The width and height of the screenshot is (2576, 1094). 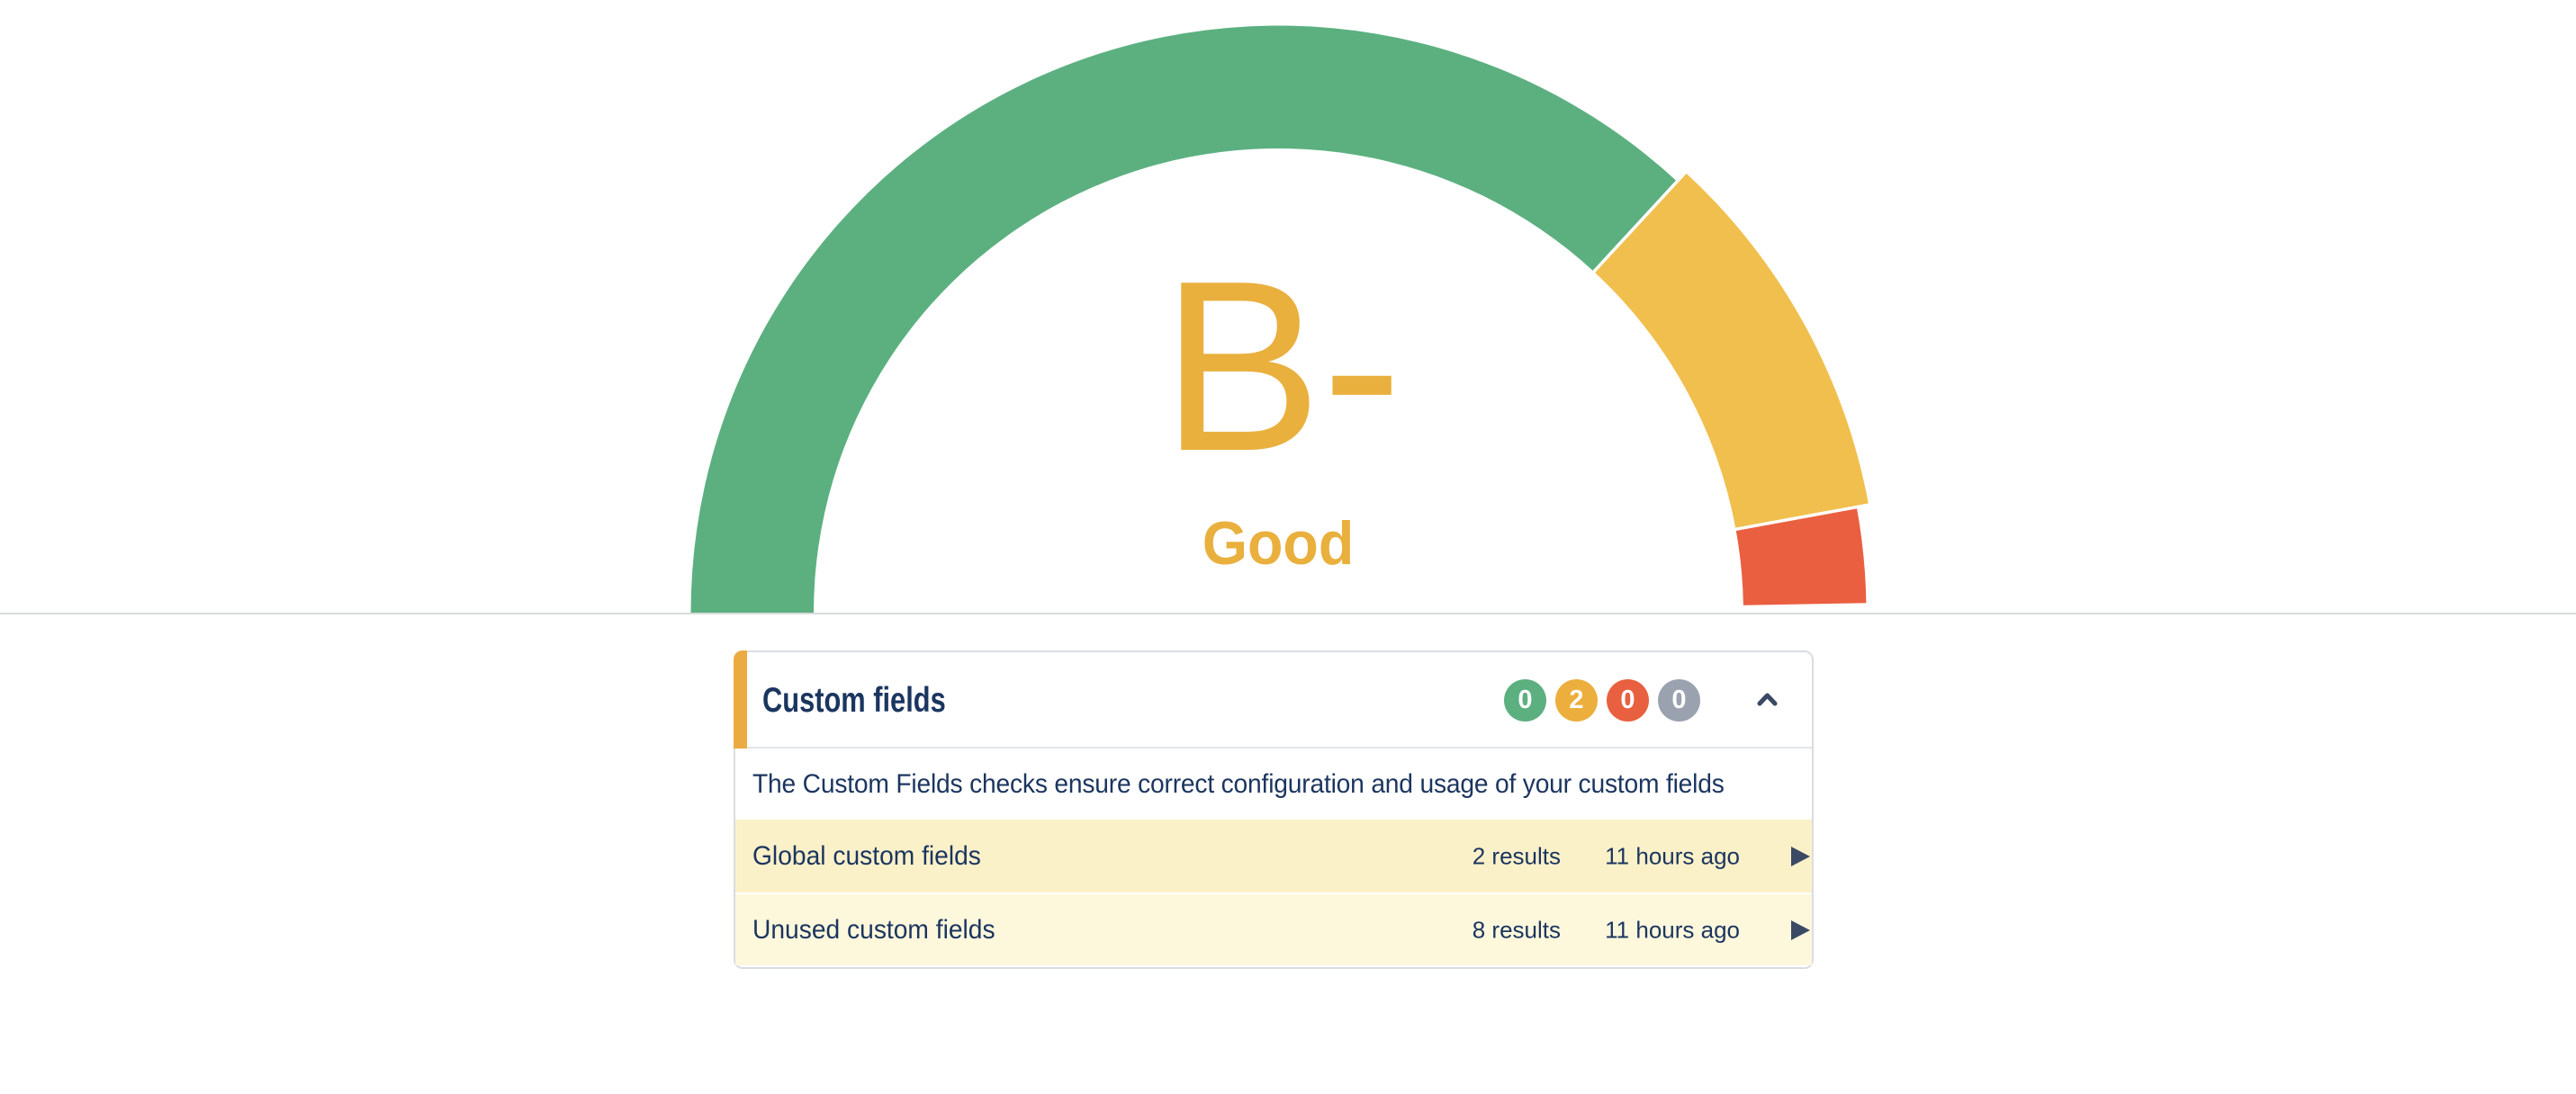 I want to click on svg-text: Good, so click(x=1278, y=544).